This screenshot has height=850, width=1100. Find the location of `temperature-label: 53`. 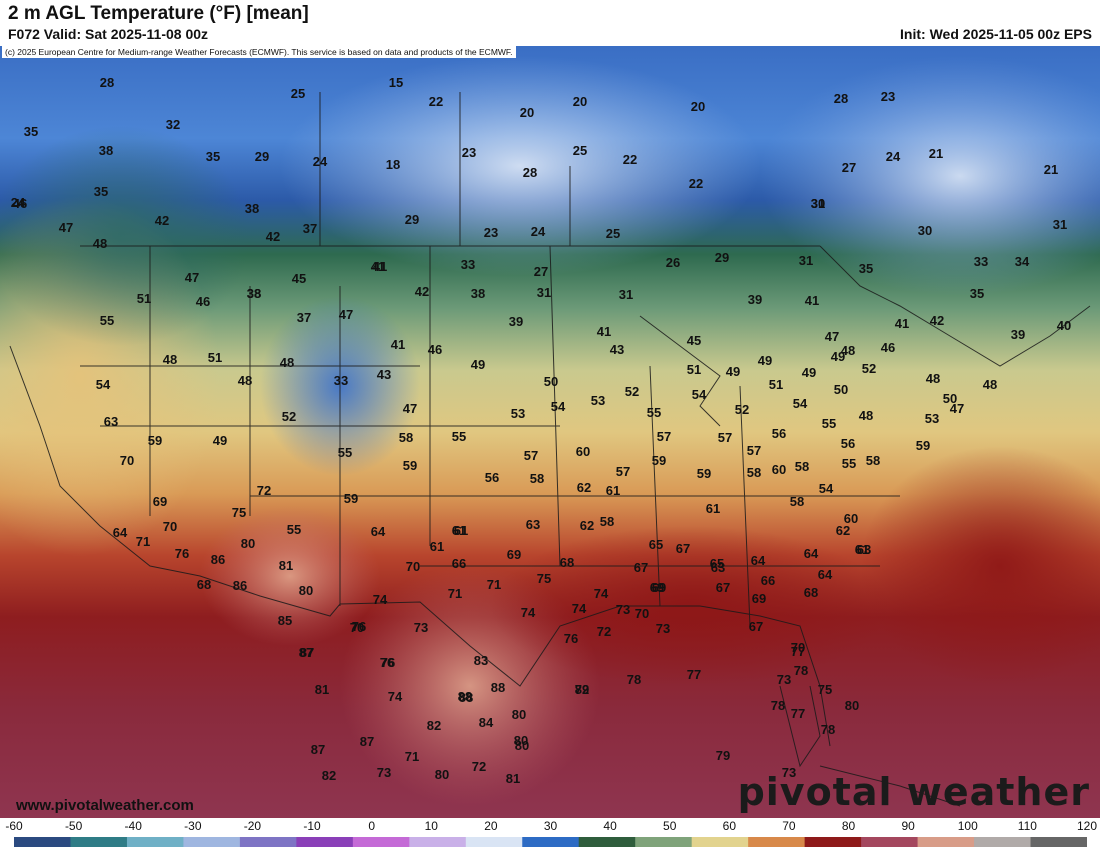

temperature-label: 53 is located at coordinates (518, 413).